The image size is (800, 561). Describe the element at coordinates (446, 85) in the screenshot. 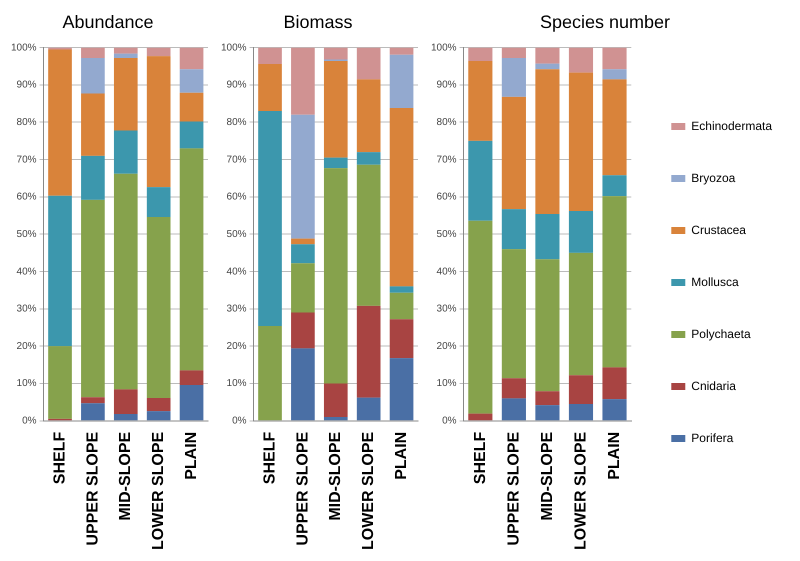

I see `y-tick-label: 90%` at that location.